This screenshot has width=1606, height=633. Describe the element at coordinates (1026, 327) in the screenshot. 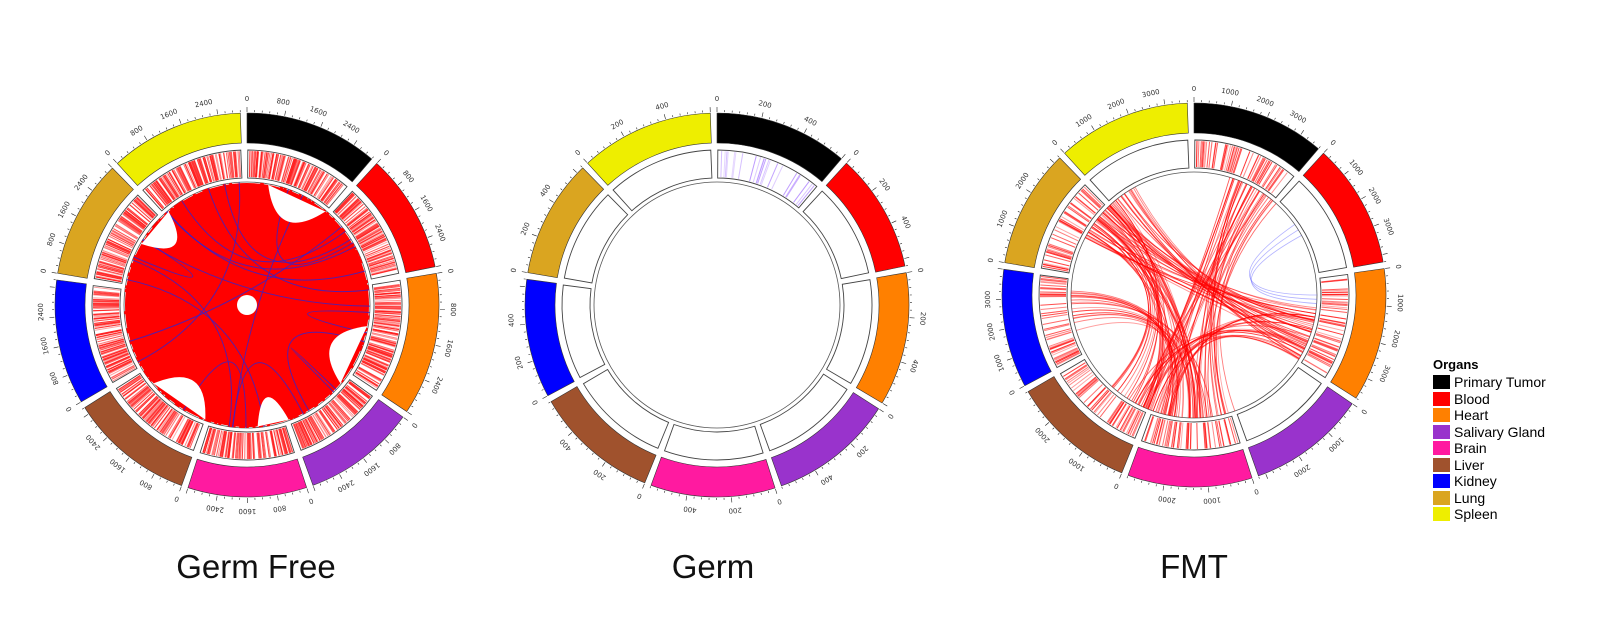

I see `sector-kidney` at that location.